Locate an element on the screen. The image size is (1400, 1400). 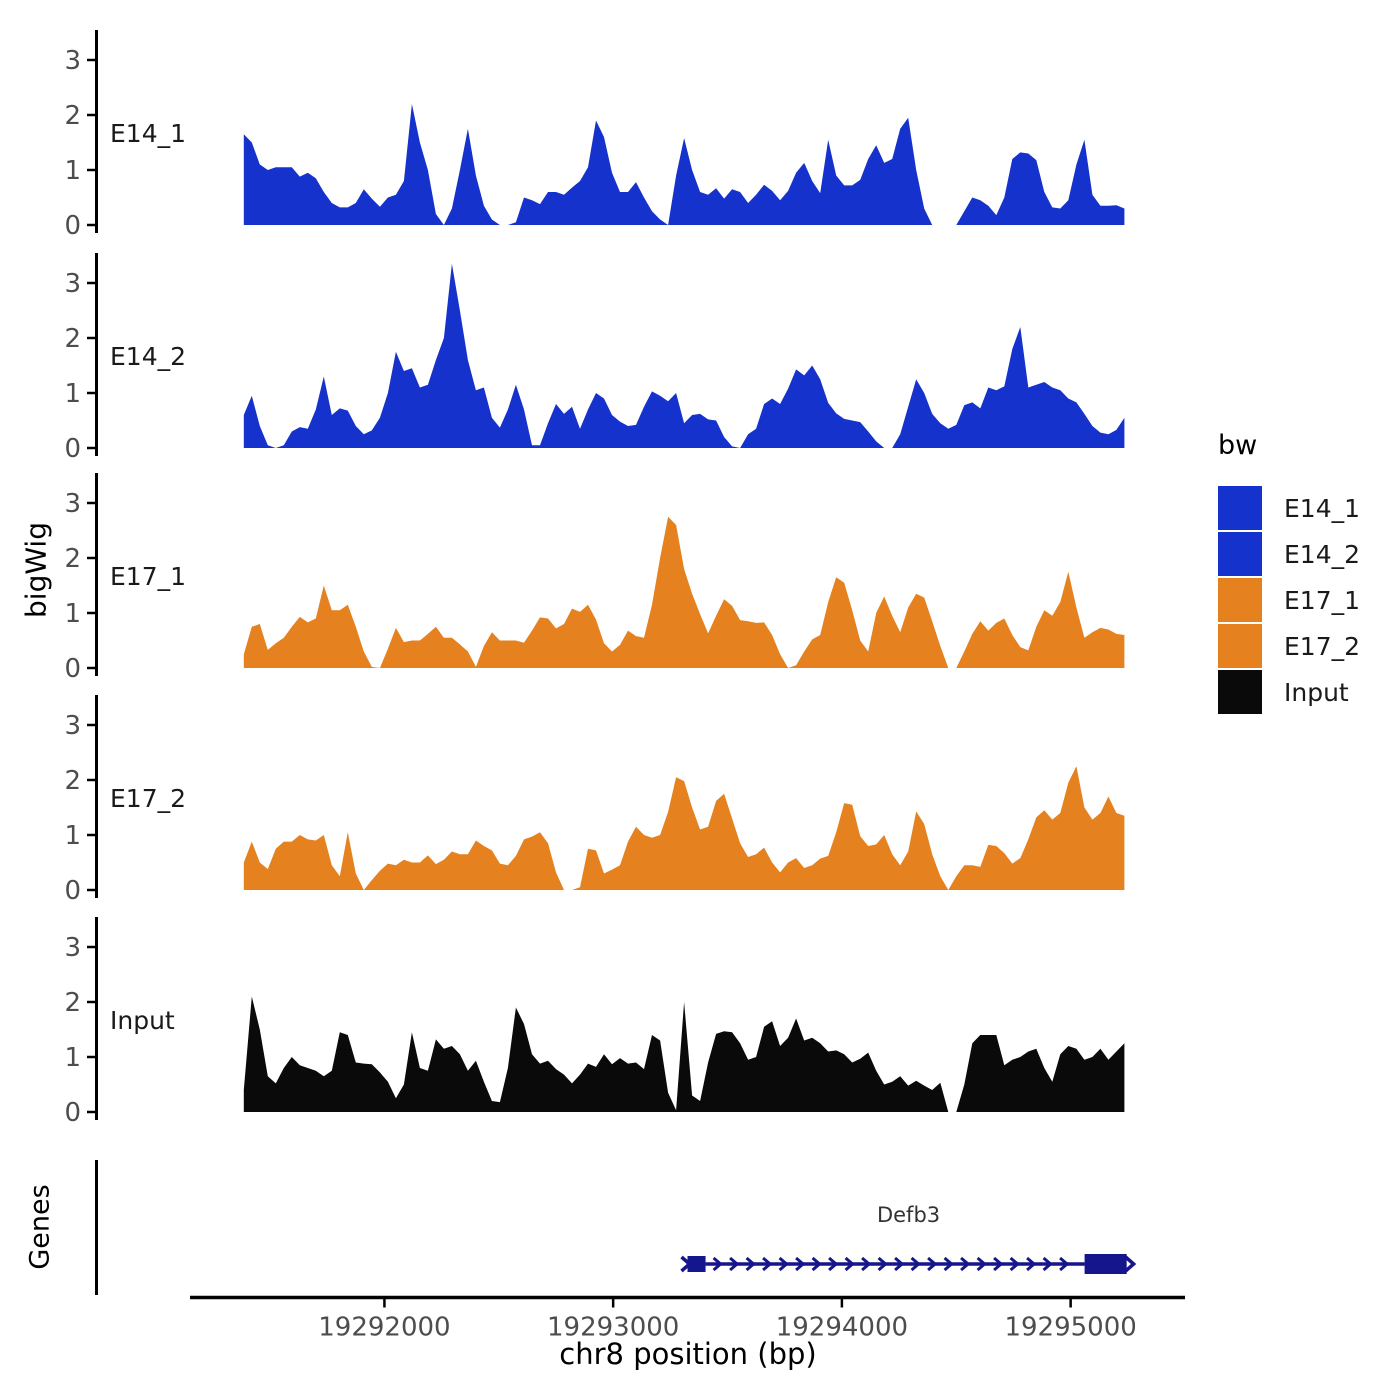
legend-title: bw is located at coordinates (1238, 445).